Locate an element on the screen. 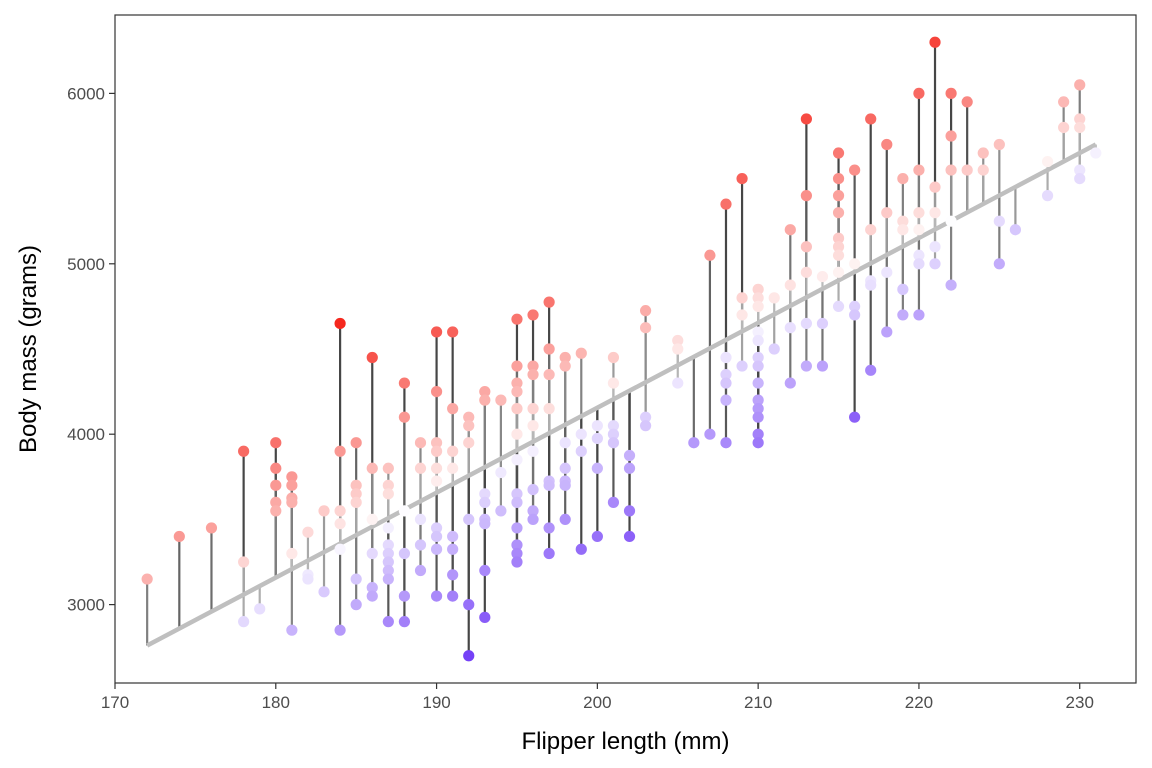 The width and height of the screenshot is (1152, 768). x-tick-label: 190 is located at coordinates (436, 702).